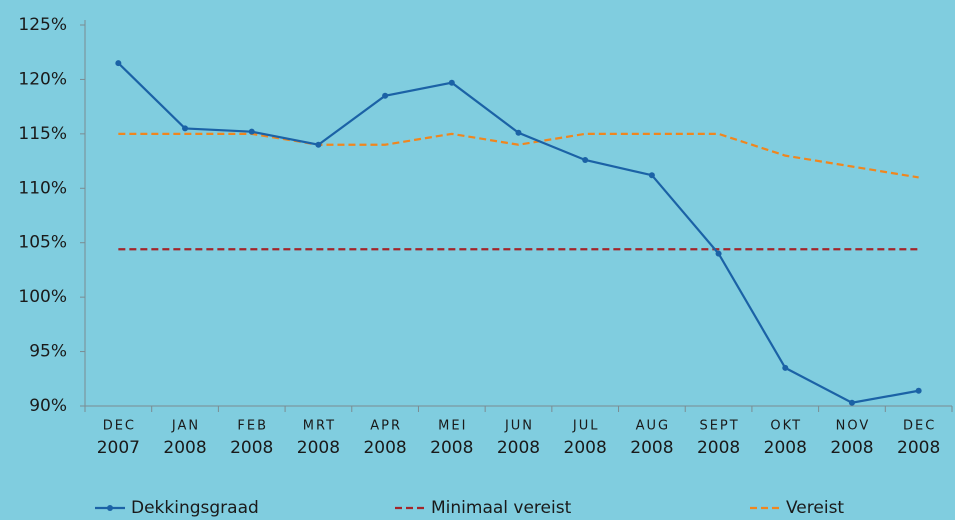 The image size is (955, 520). What do you see at coordinates (586, 426) in the screenshot?
I see `x-tick-label: JUL` at bounding box center [586, 426].